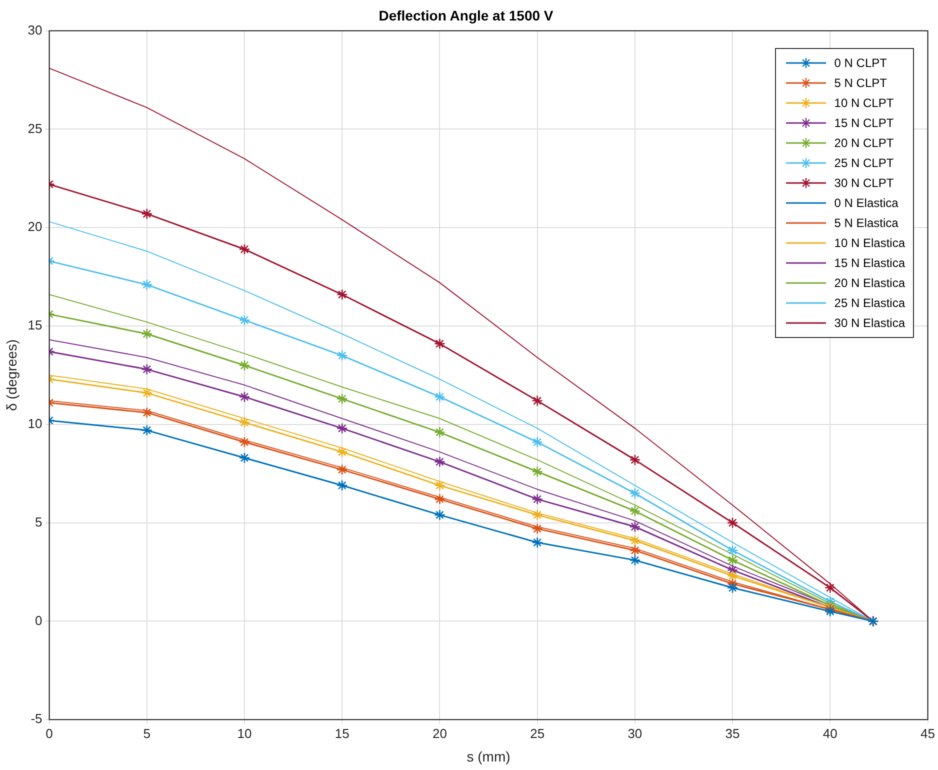  Describe the element at coordinates (860, 83) in the screenshot. I see `legend-label: 5 N CLPT` at that location.